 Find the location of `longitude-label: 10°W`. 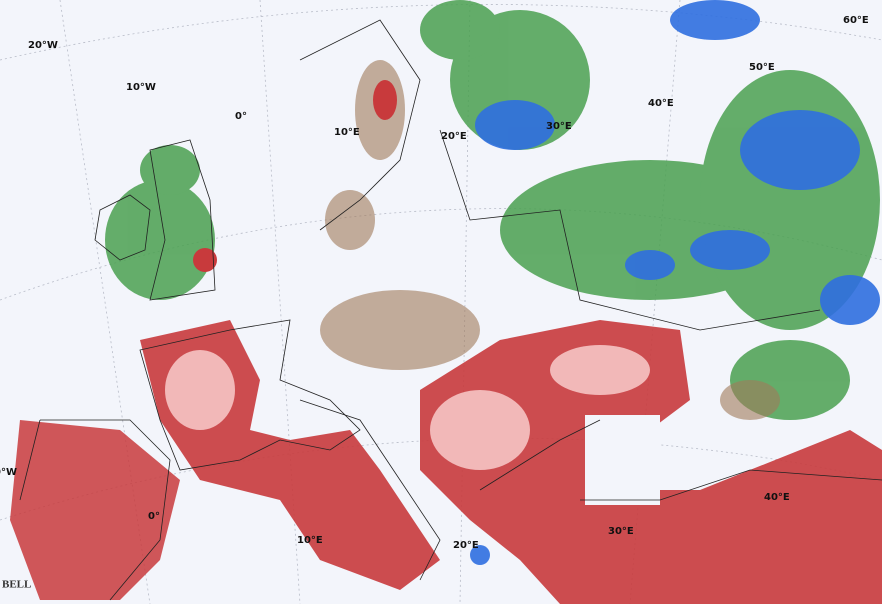

longitude-label: 10°W is located at coordinates (141, 87).